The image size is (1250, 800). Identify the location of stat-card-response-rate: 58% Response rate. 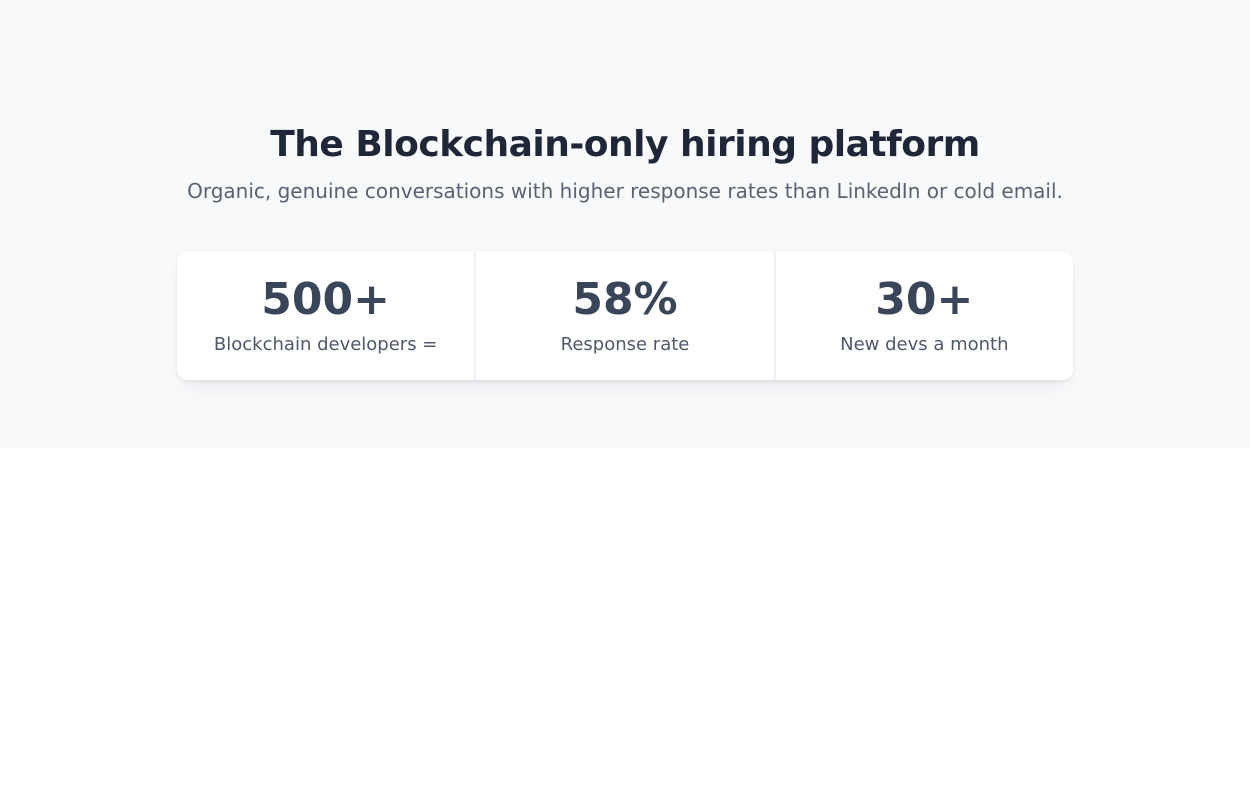
(625, 316).